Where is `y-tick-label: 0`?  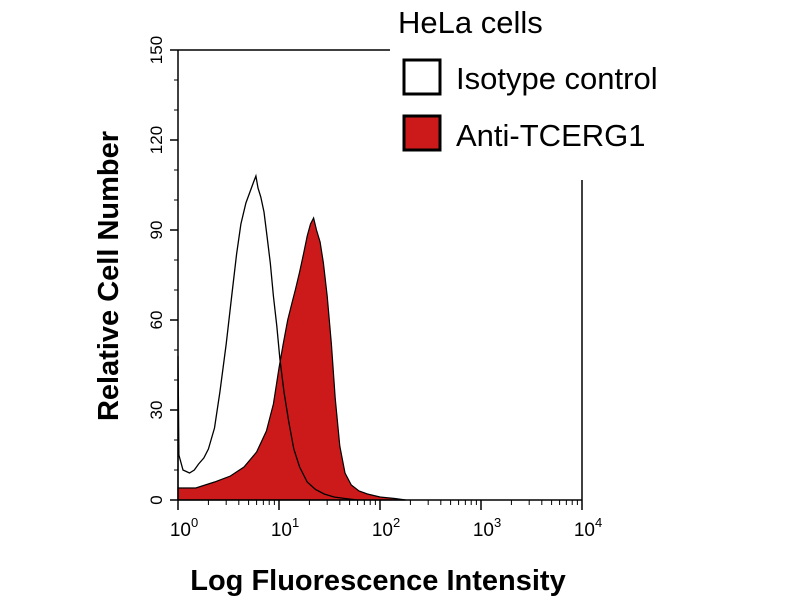
y-tick-label: 0 is located at coordinates (156, 499).